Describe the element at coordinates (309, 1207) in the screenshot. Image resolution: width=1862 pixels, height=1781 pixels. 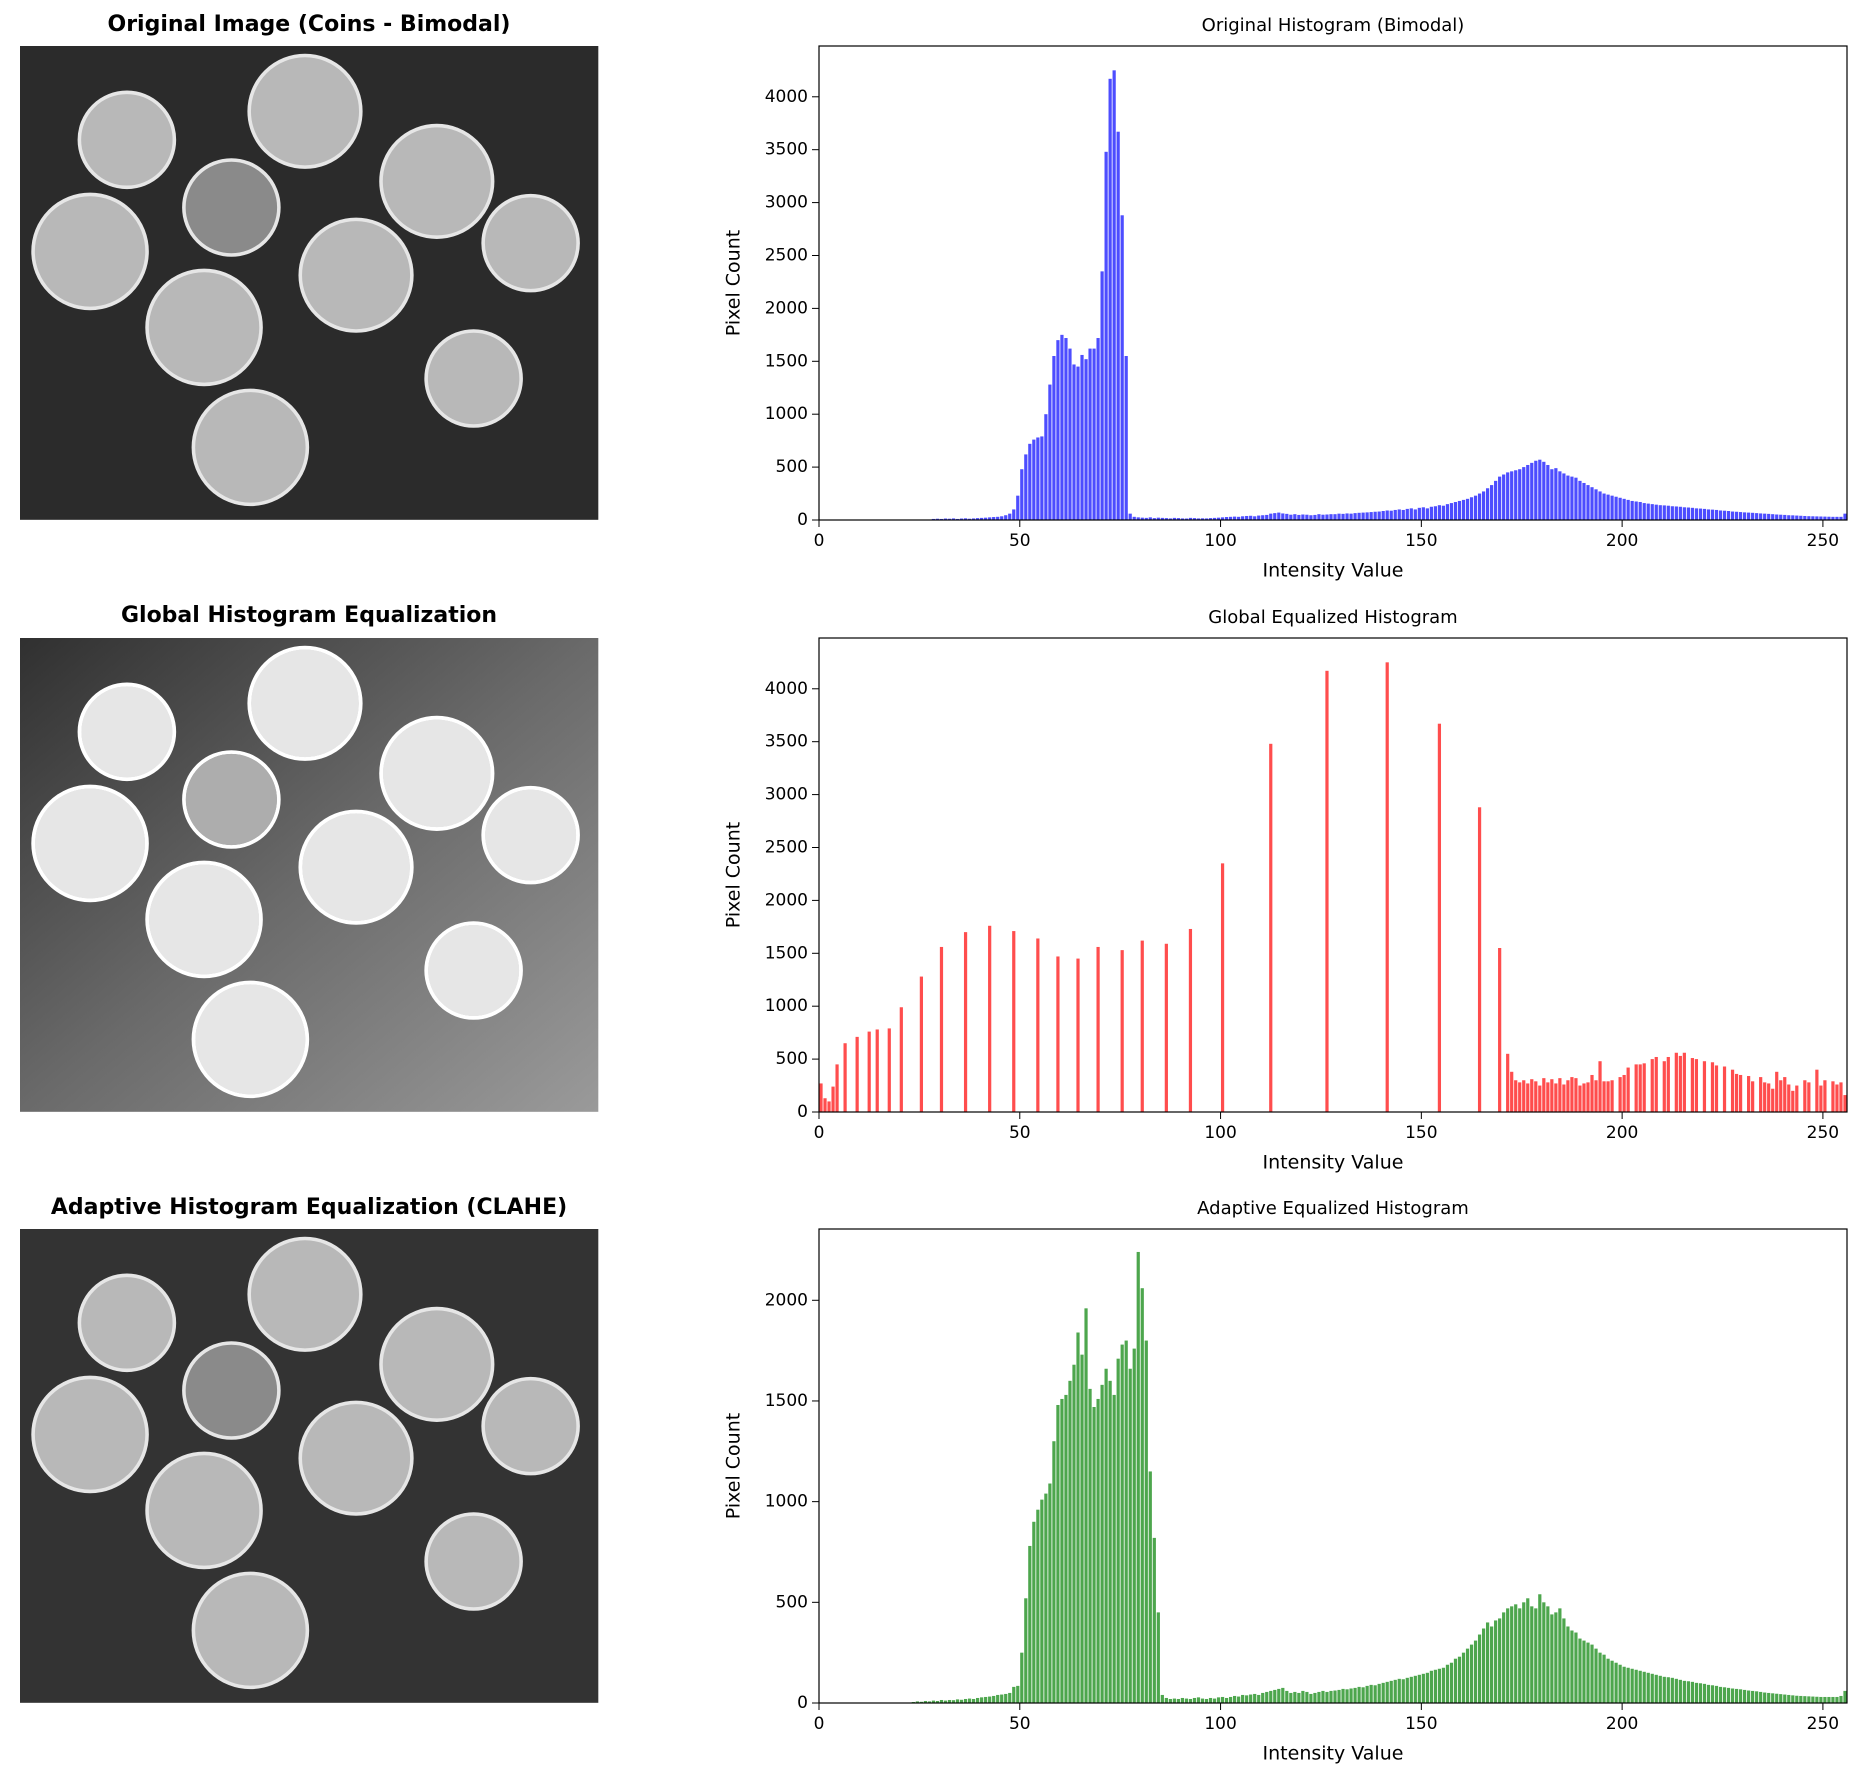
I see `image-title: Adaptive Histogram Equalization (CLAHE)` at that location.